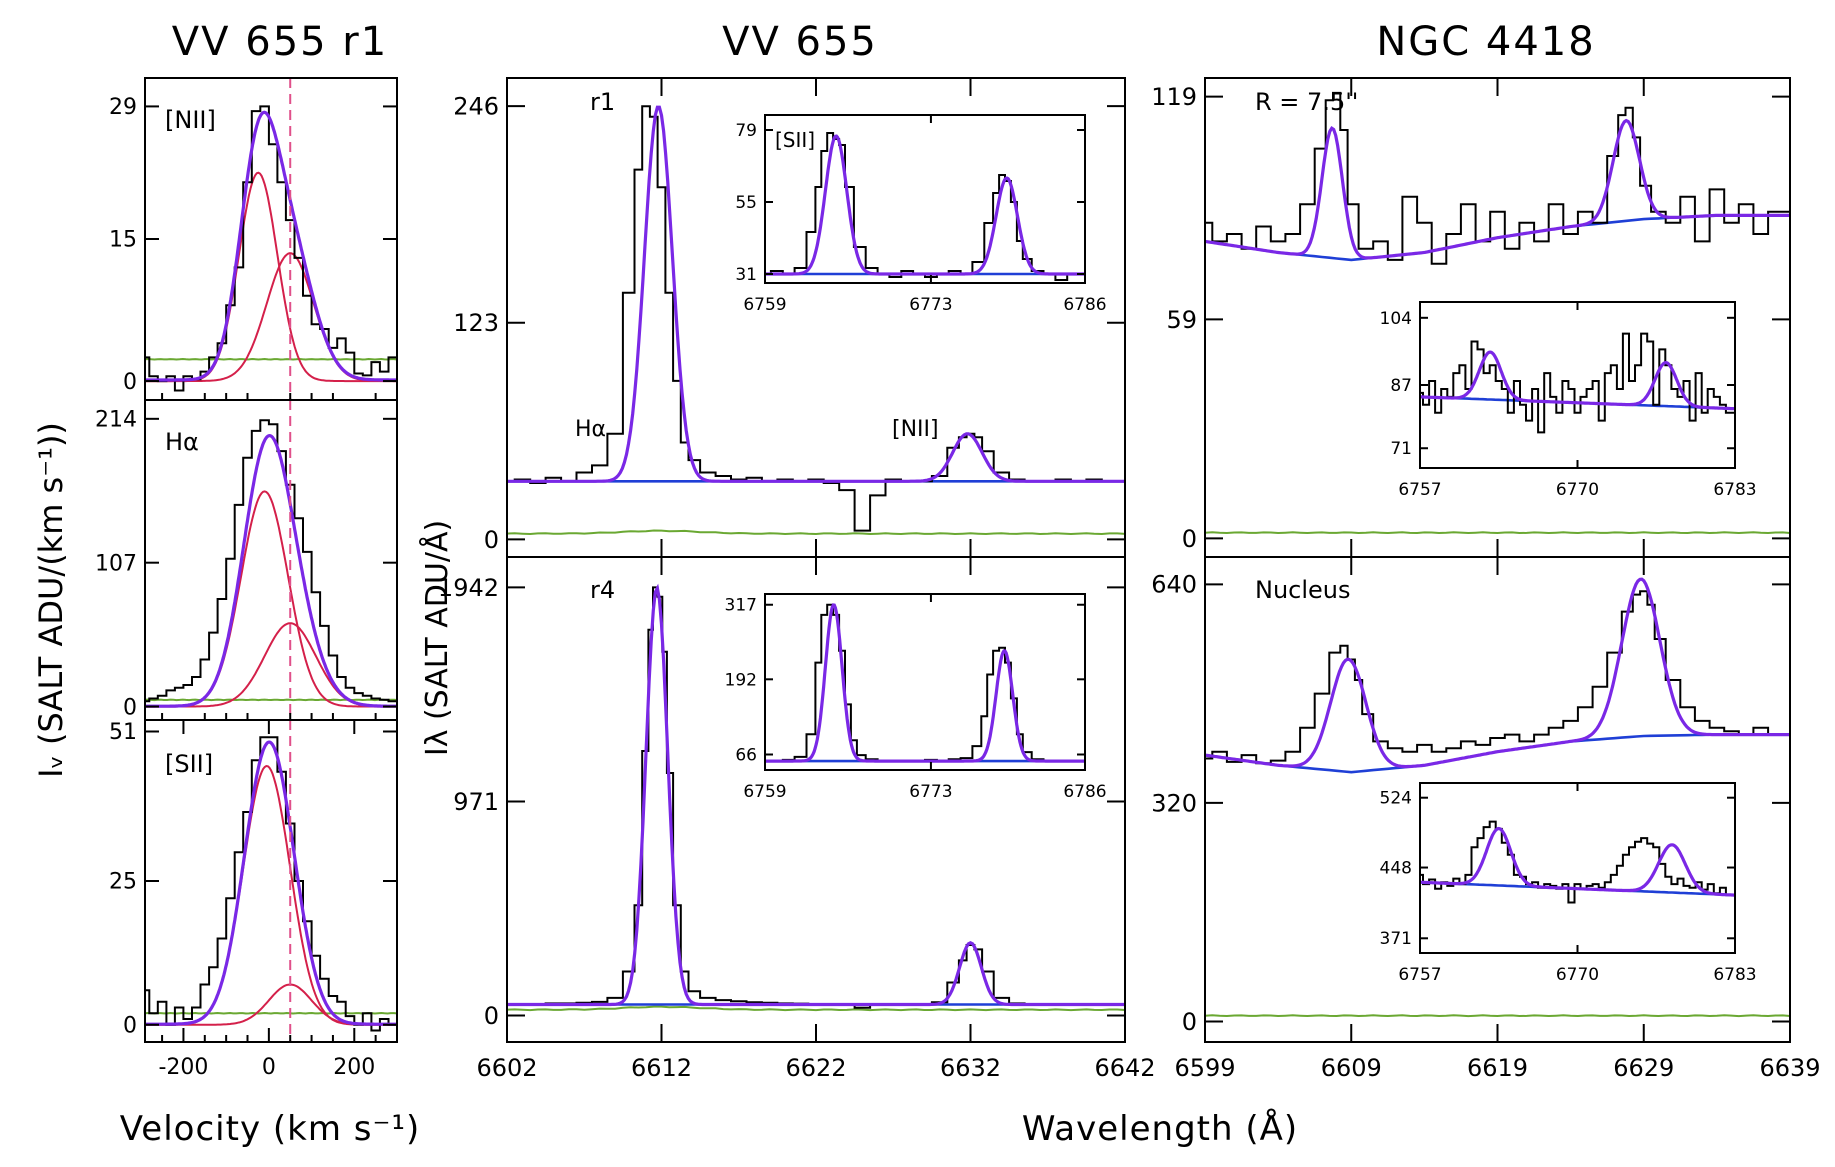  I want to click on panel-vel_ha: 0 107 214 Hα, so click(246, 560).